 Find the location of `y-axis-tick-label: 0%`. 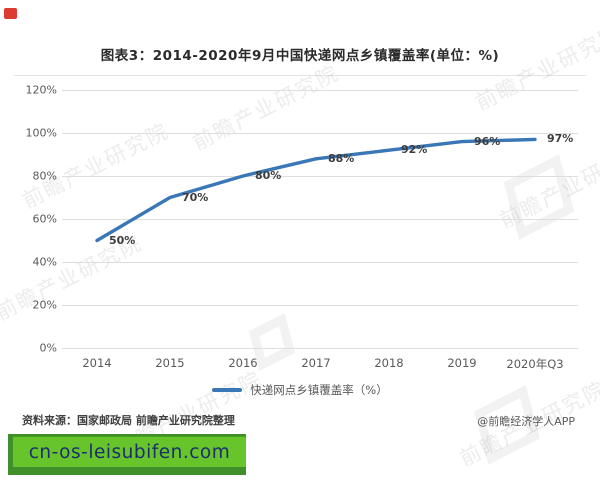

y-axis-tick-label: 0% is located at coordinates (48, 348).